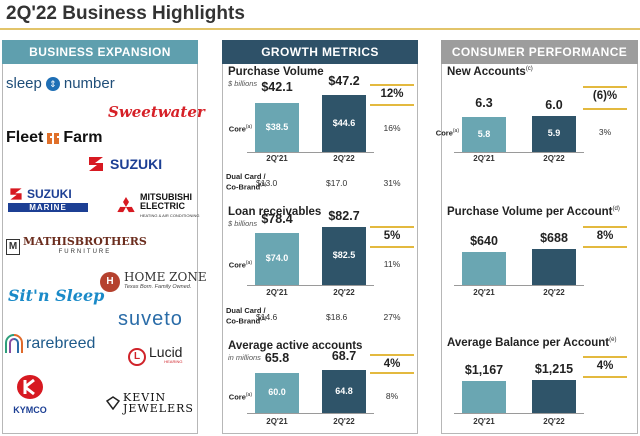 This screenshot has width=640, height=436. What do you see at coordinates (320, 29) in the screenshot?
I see `title-divider` at bounding box center [320, 29].